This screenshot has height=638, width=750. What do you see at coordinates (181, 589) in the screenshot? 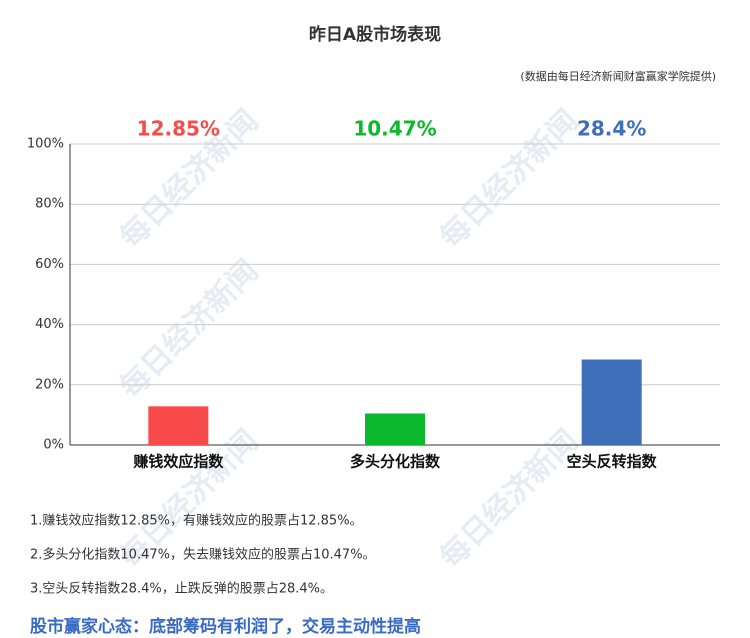
I see `note: 3.空头反转指数28.4%，止跌反弹的股票占28.4%。` at bounding box center [181, 589].